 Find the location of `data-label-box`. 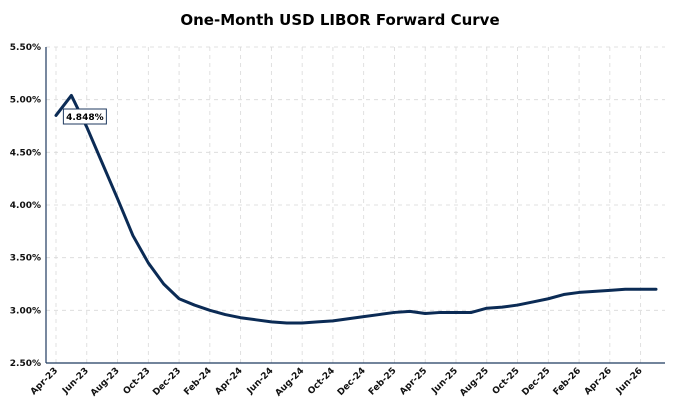

data-label-box is located at coordinates (84, 116).